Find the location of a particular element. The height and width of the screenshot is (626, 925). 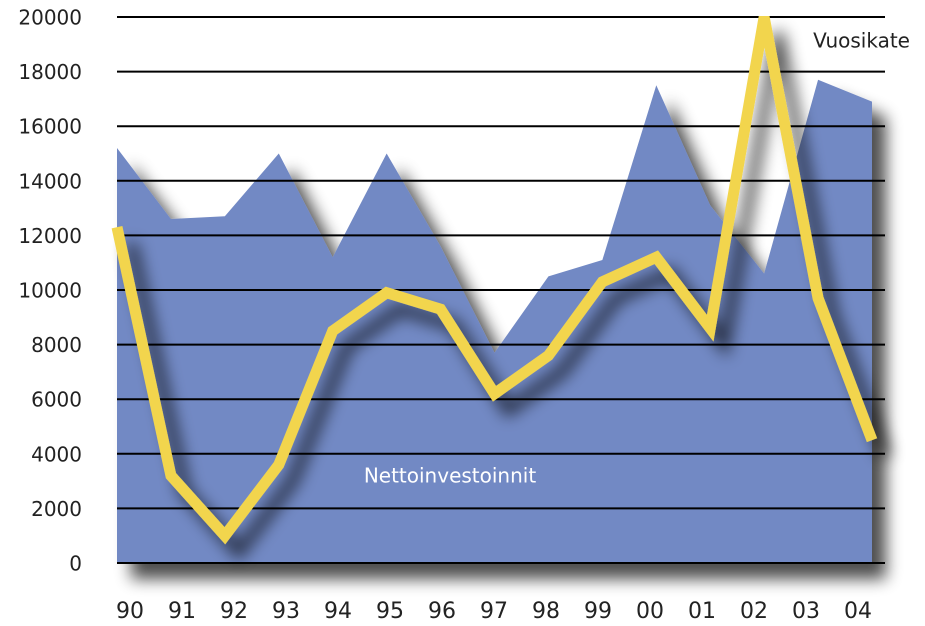

y-tick-label: 16000 is located at coordinates (50, 127).